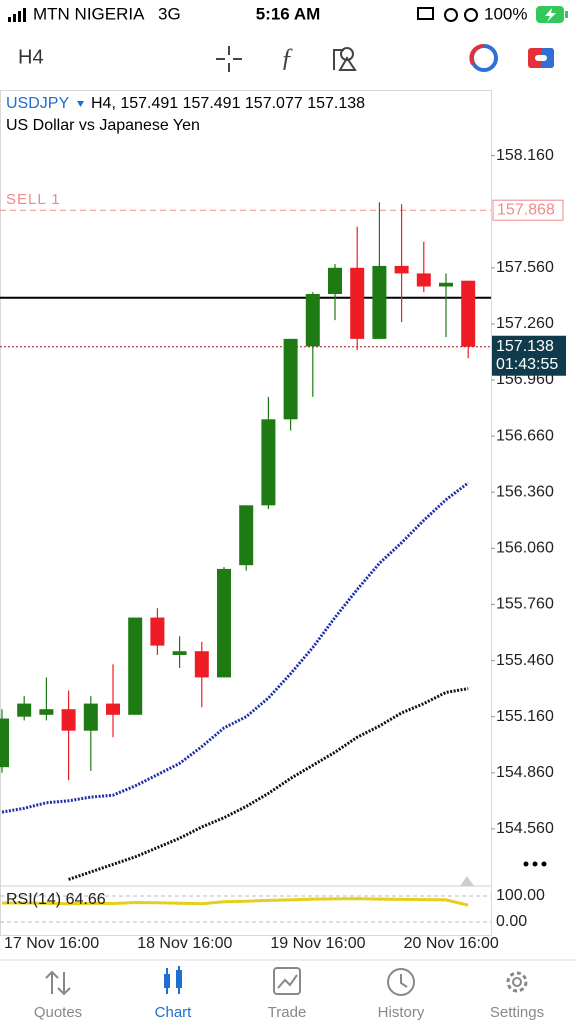 The width and height of the screenshot is (576, 1024). I want to click on settings-icon, so click(517, 982).